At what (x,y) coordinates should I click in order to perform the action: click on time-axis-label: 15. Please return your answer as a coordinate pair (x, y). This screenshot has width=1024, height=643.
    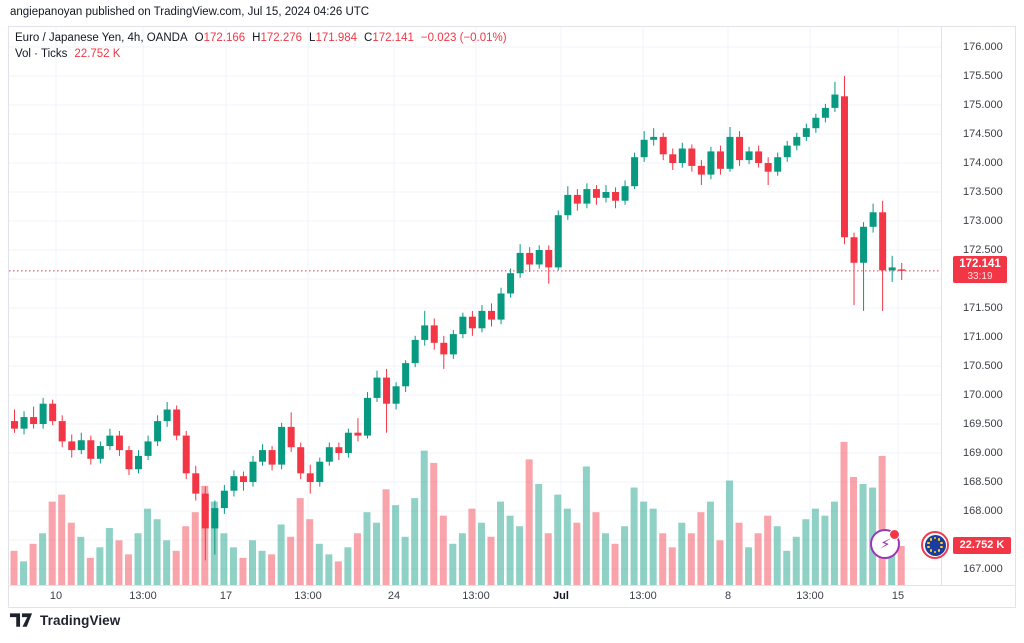
    Looking at the image, I should click on (898, 596).